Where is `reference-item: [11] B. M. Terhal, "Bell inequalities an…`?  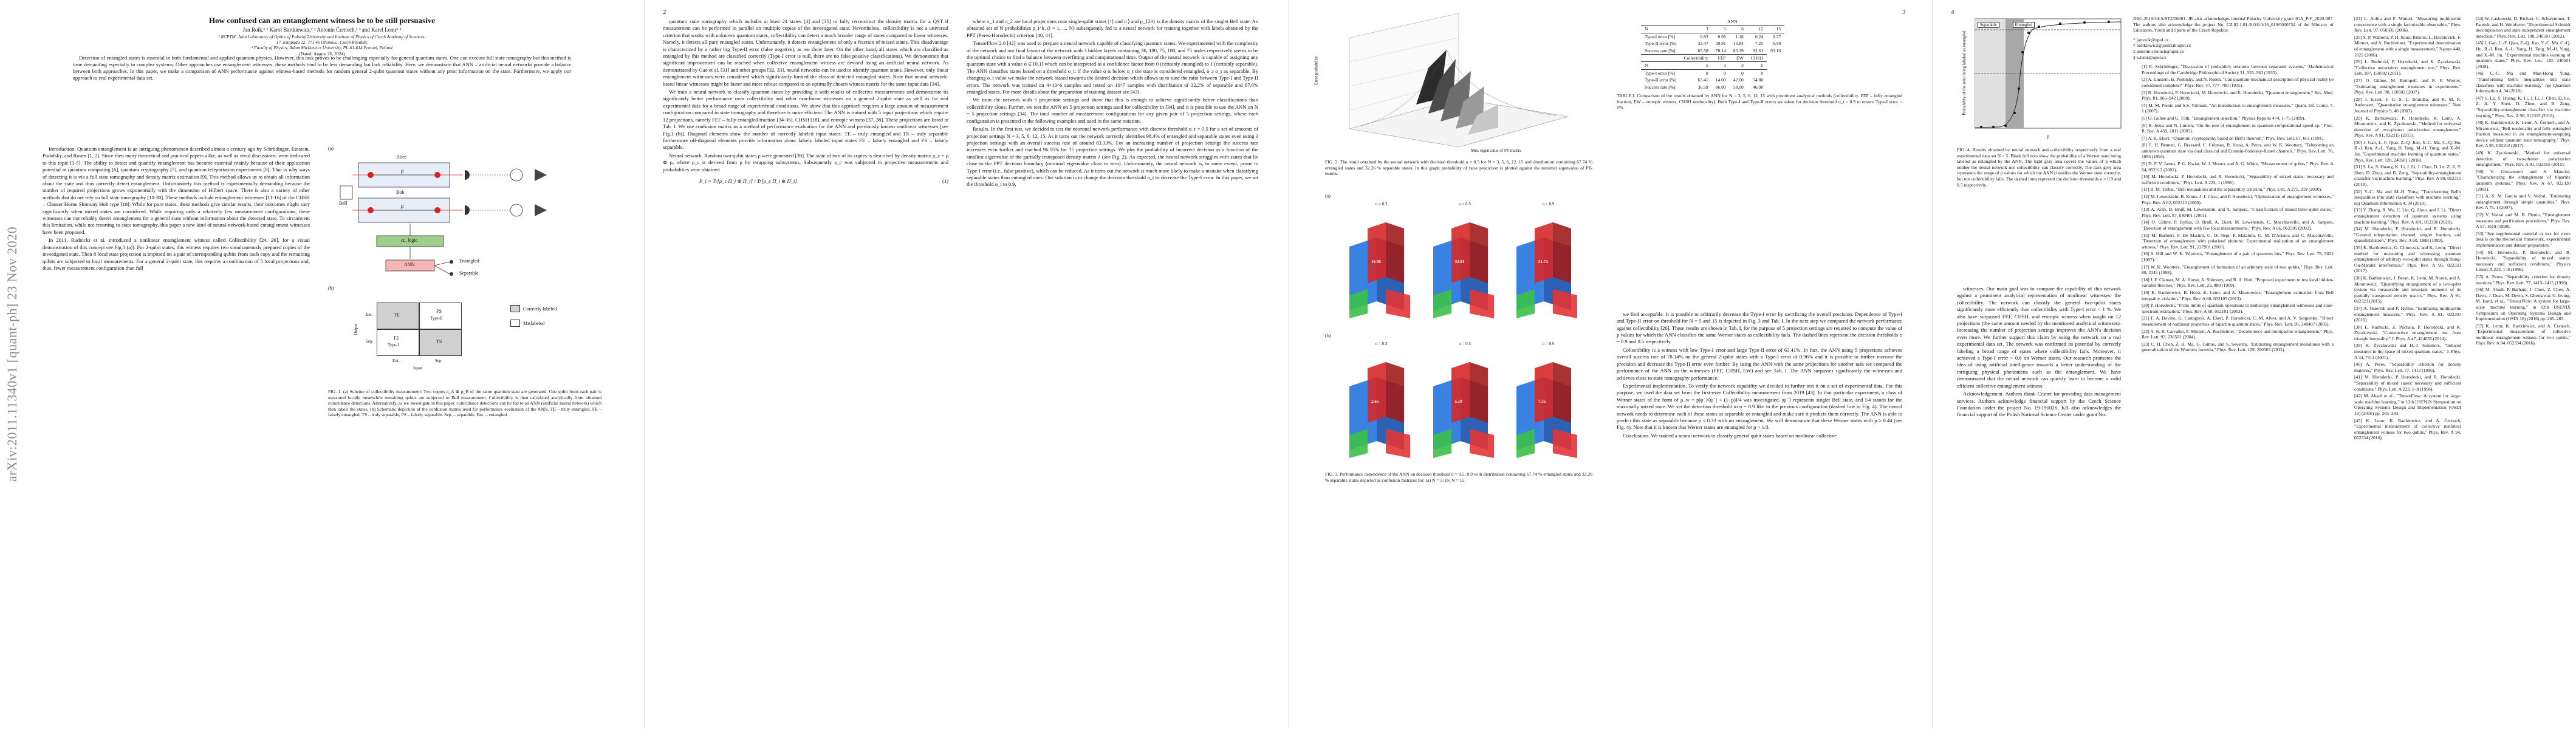 reference-item: [11] B. M. Terhal, "Bell inequalities an… is located at coordinates (2232, 190).